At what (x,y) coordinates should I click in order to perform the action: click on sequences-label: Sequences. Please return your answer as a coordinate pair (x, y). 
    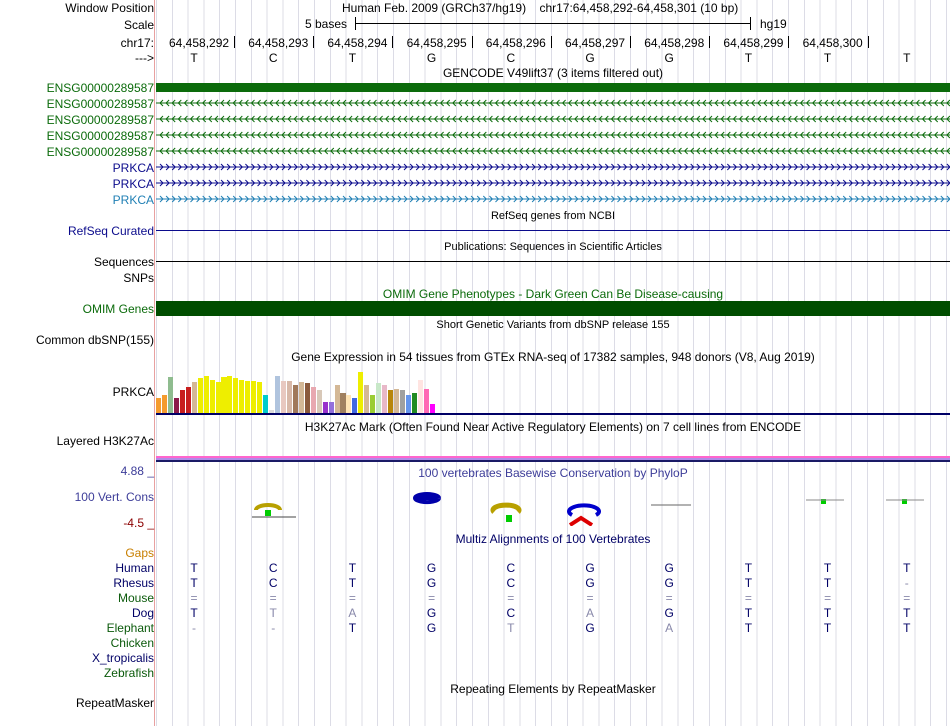
    Looking at the image, I should click on (123, 262).